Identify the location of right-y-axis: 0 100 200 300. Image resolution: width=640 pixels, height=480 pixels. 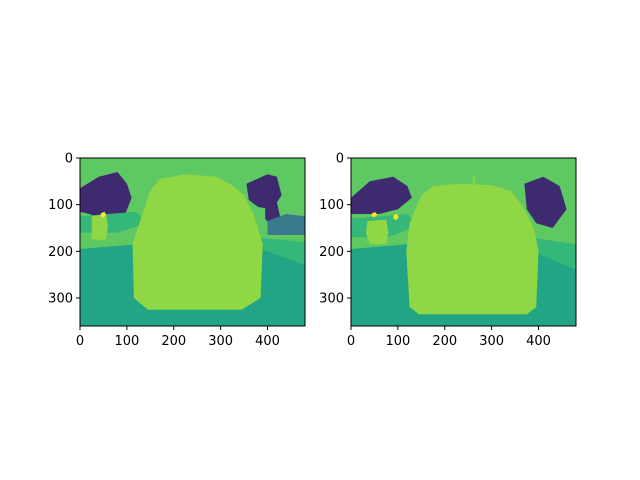
(335, 229).